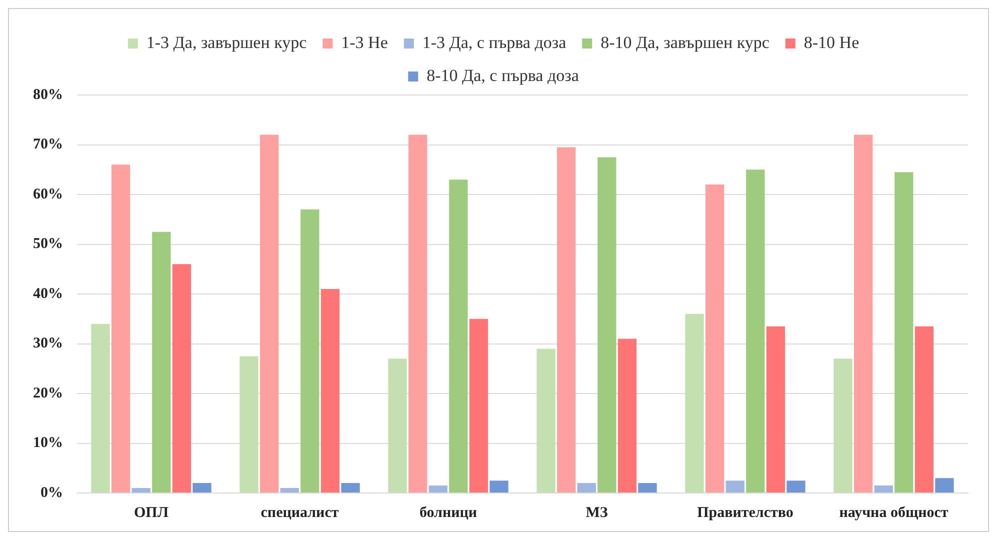 This screenshot has width=997, height=540. Describe the element at coordinates (51, 492) in the screenshot. I see `y-tick-label: 0%` at that location.